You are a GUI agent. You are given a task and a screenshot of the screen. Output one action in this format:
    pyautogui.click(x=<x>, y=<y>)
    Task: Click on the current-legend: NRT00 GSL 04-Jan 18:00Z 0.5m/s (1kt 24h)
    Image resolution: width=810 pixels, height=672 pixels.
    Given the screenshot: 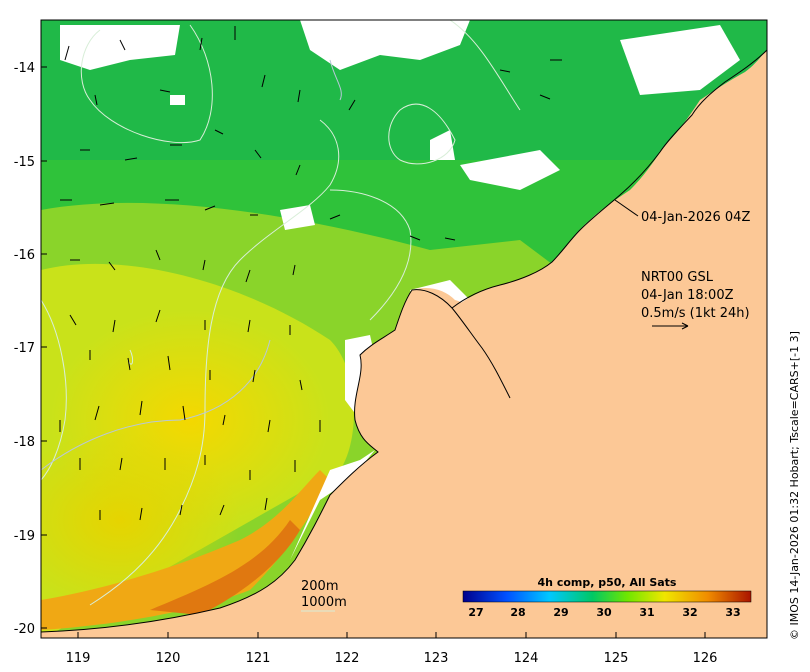 What is the action you would take?
    pyautogui.click(x=695, y=300)
    